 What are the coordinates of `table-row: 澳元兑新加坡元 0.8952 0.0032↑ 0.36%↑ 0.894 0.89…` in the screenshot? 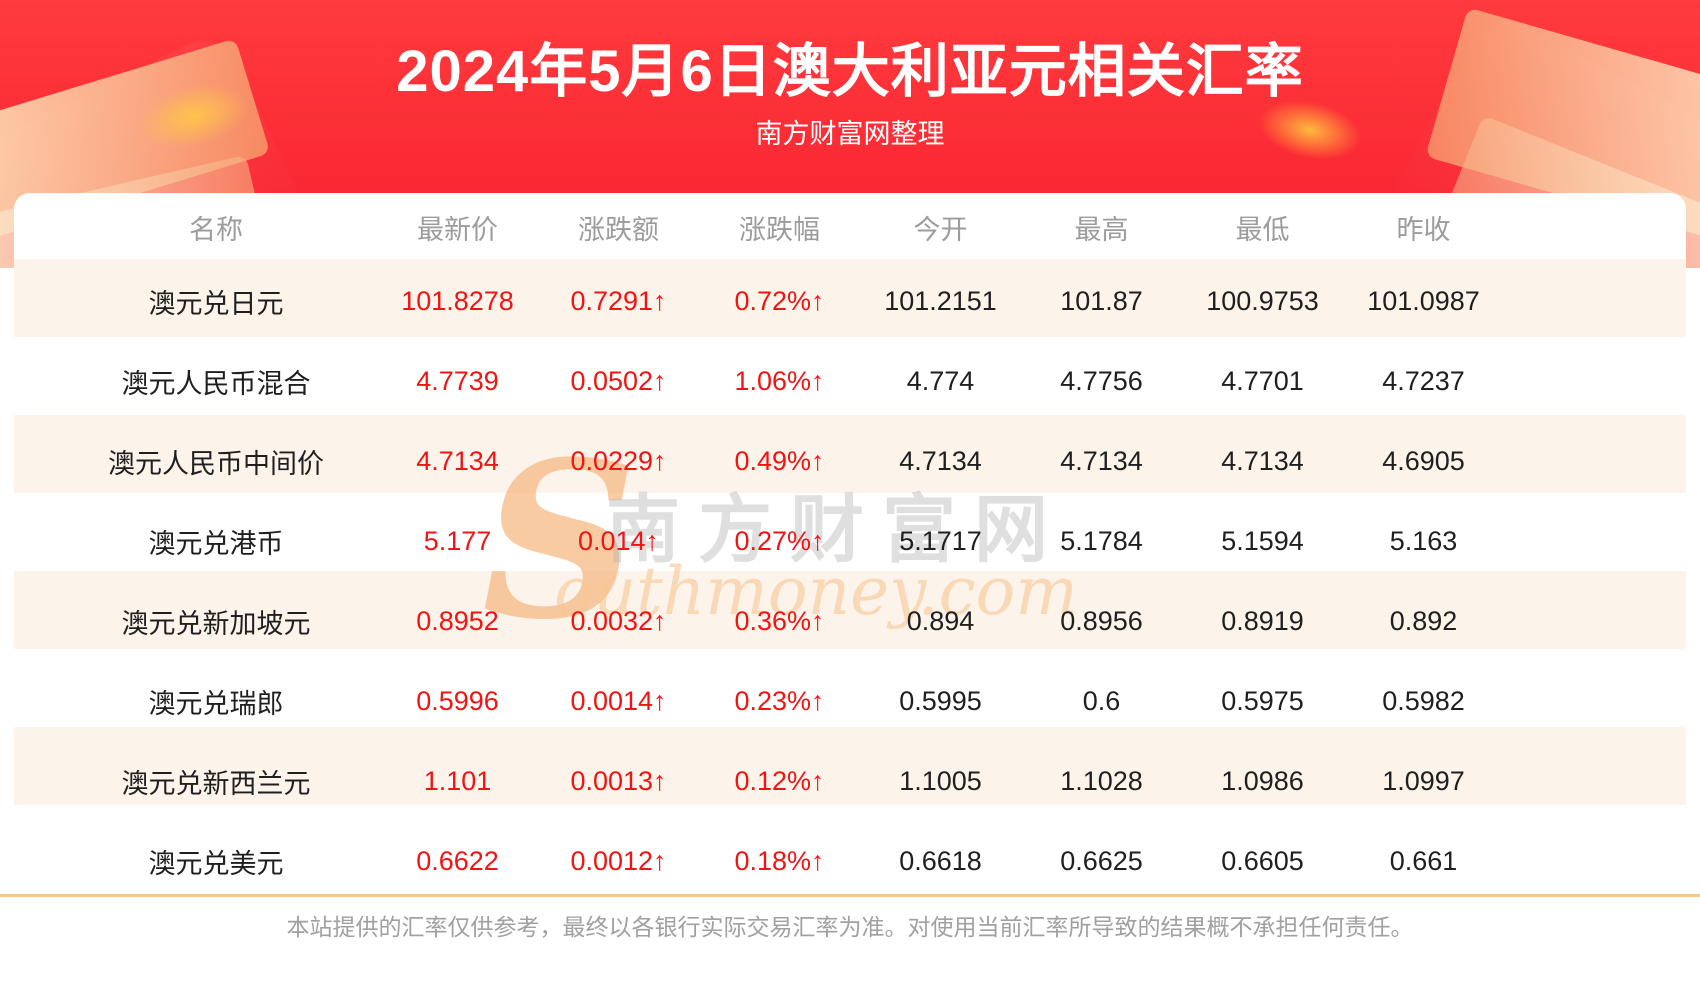 It's located at (850, 621).